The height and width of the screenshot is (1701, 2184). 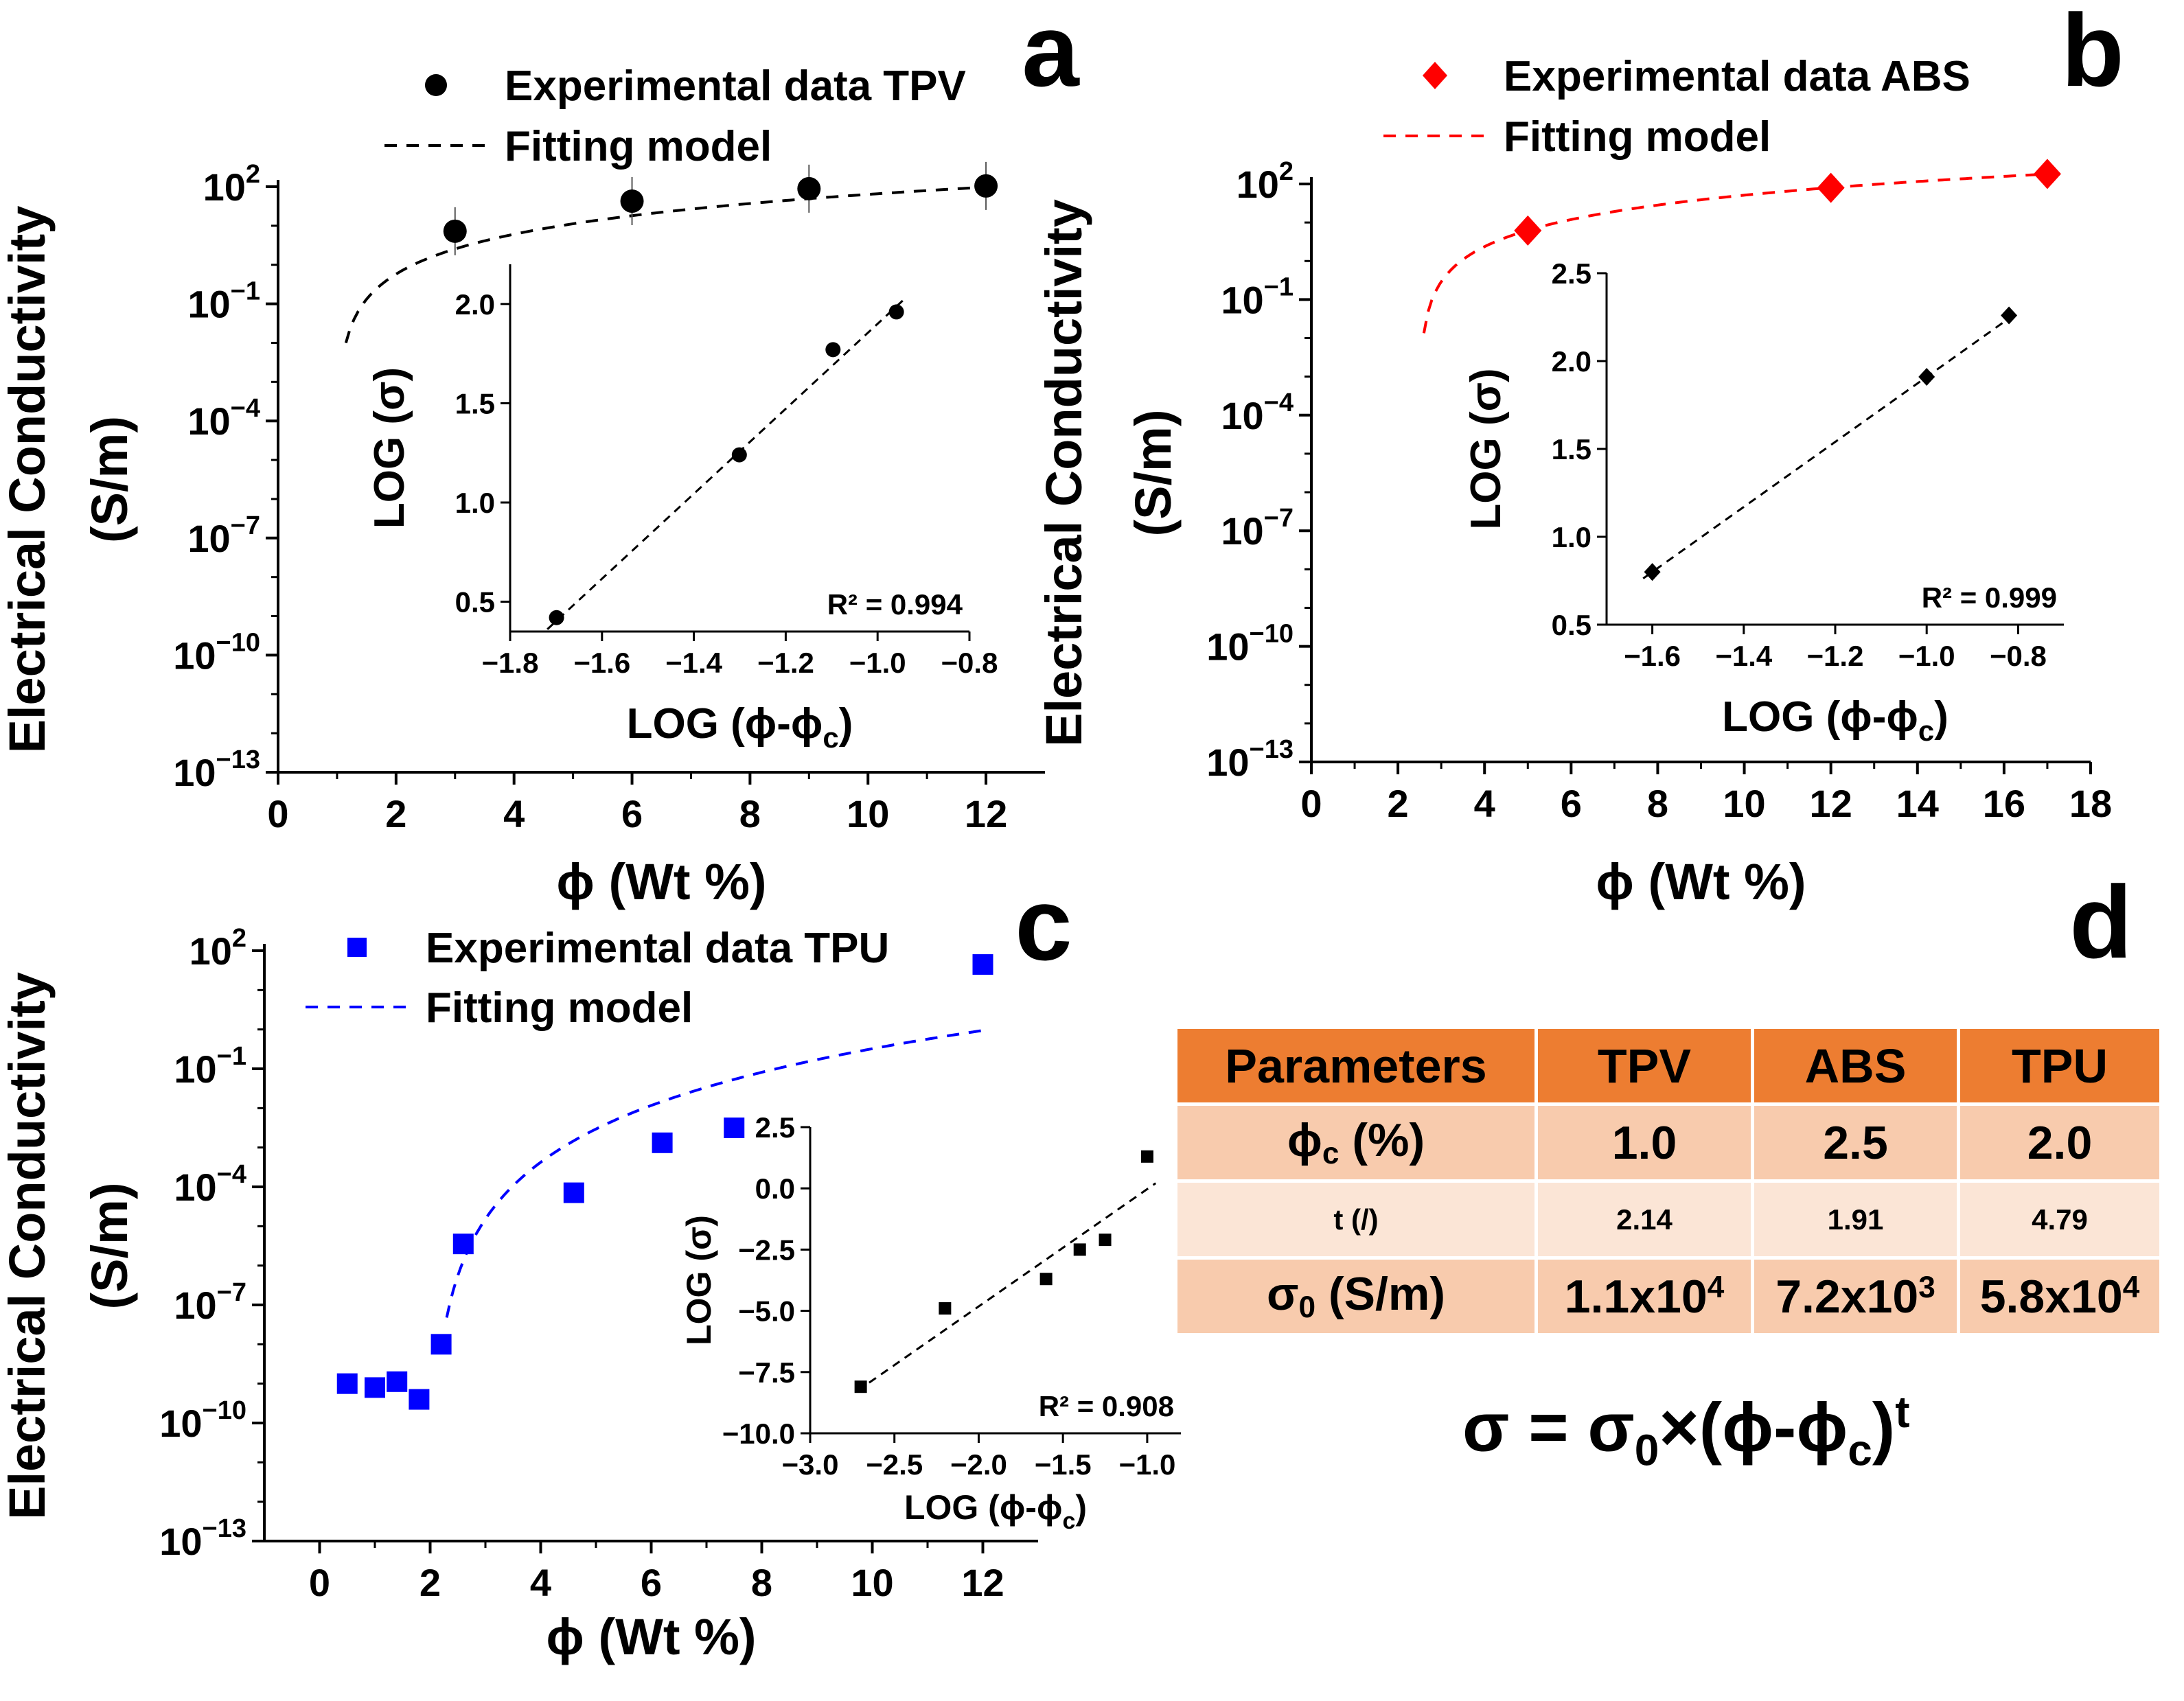 What do you see at coordinates (657, 948) in the screenshot?
I see `legend-label: Experimental data TPU` at bounding box center [657, 948].